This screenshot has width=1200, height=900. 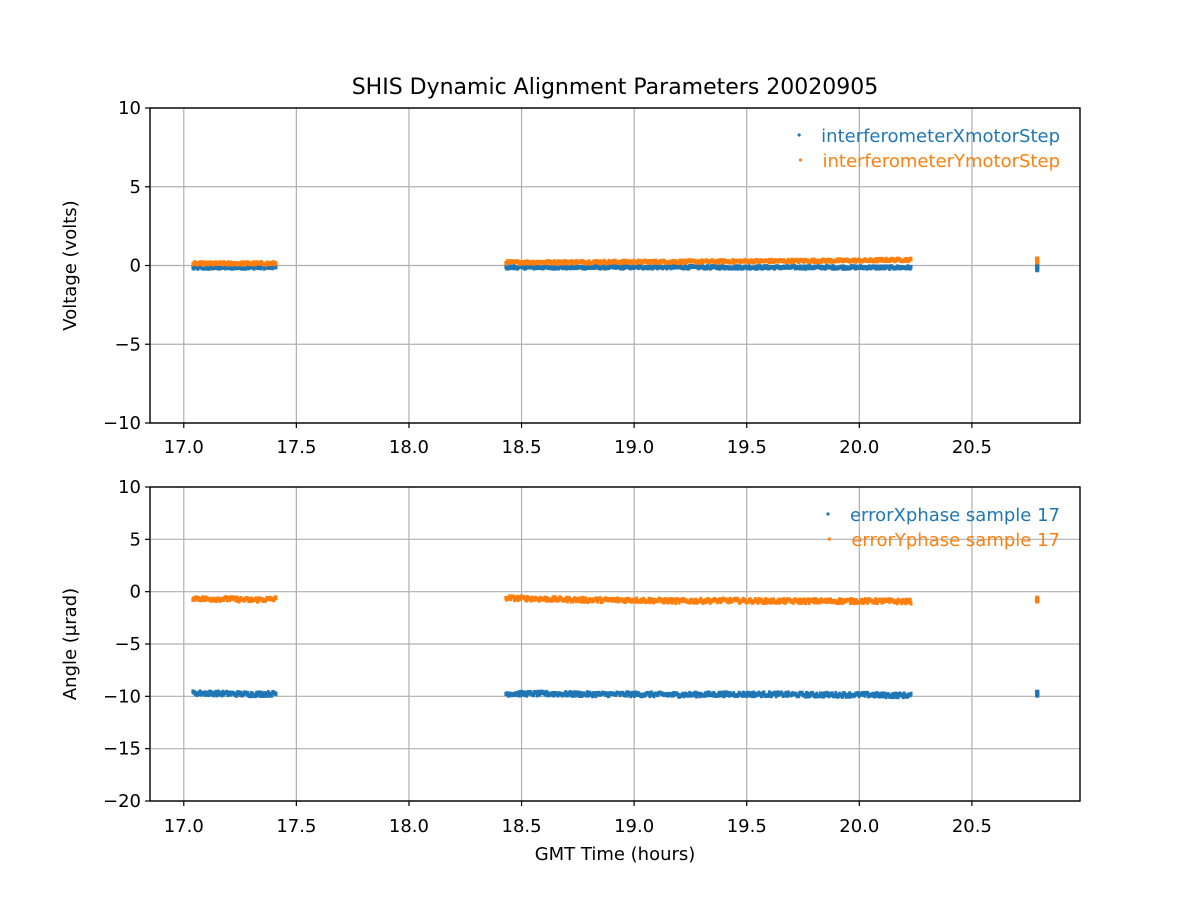 What do you see at coordinates (122, 423) in the screenshot?
I see `y-tick-label: −10` at bounding box center [122, 423].